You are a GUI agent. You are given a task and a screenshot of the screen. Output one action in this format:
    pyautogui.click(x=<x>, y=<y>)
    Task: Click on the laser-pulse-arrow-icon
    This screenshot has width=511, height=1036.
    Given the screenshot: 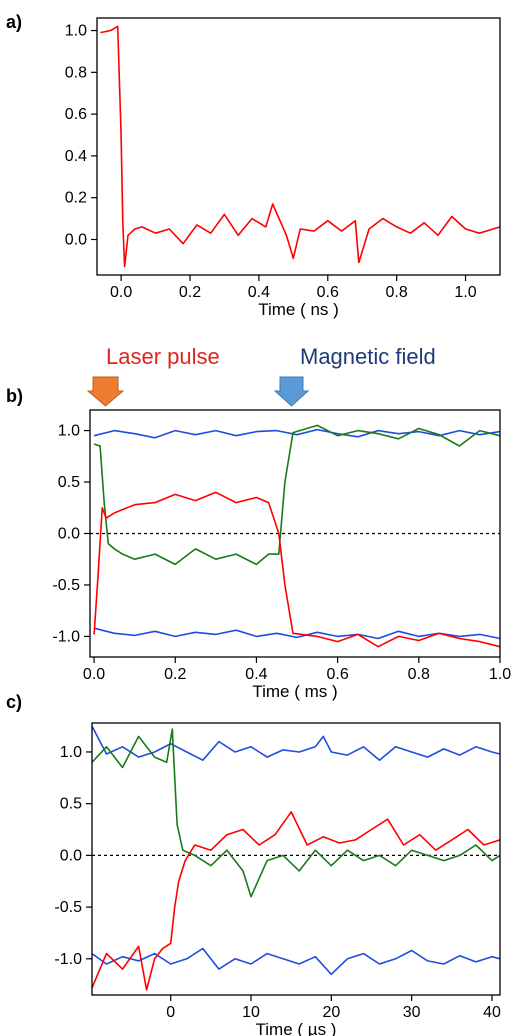 What is the action you would take?
    pyautogui.click(x=105, y=391)
    